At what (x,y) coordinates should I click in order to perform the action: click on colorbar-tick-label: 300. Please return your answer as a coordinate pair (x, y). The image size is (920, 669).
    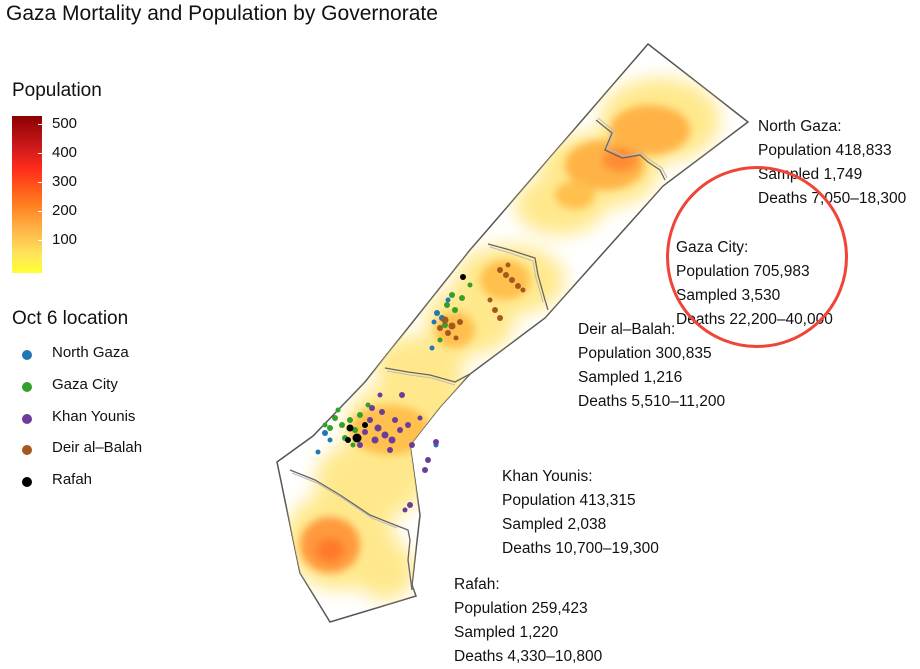
    Looking at the image, I should click on (65, 181).